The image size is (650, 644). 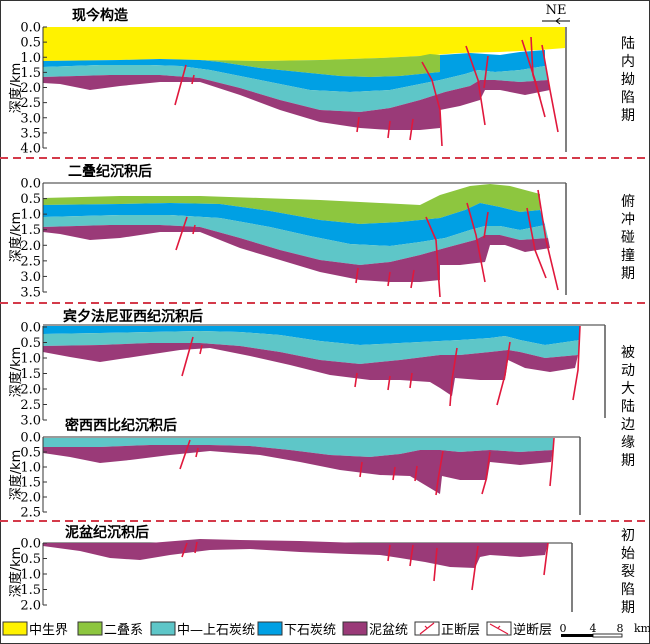 I want to click on panel-title: 宾夕法尼亚西纪沉积后, so click(x=133, y=316).